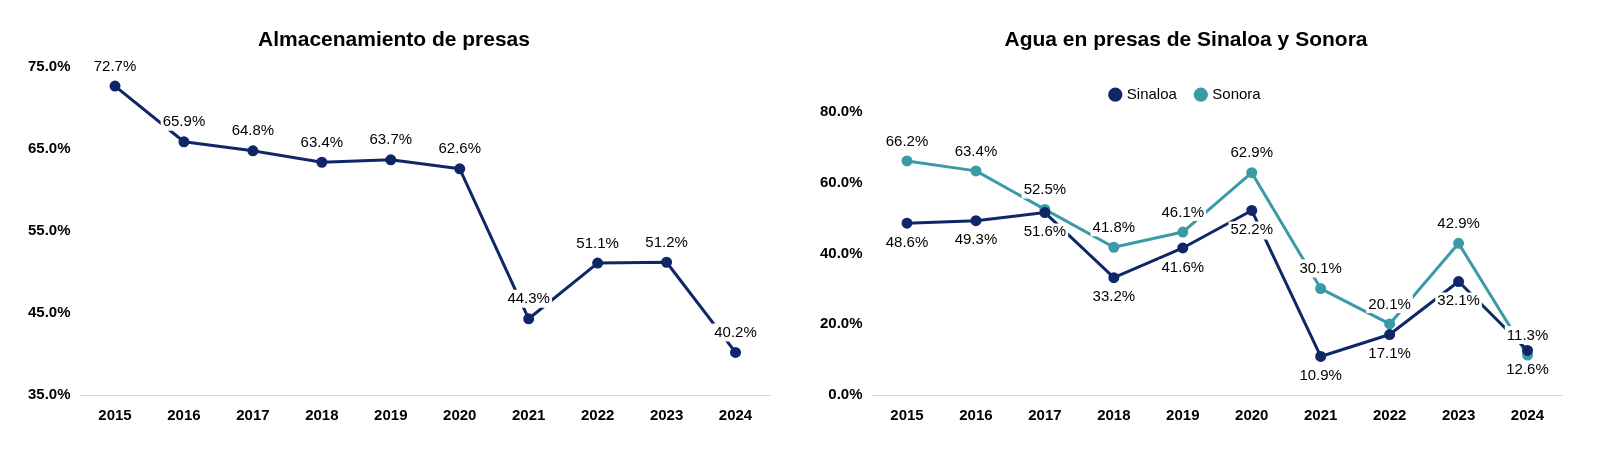 This screenshot has height=455, width=1600. What do you see at coordinates (49, 66) in the screenshot?
I see `y-tick-label: 75.0%` at bounding box center [49, 66].